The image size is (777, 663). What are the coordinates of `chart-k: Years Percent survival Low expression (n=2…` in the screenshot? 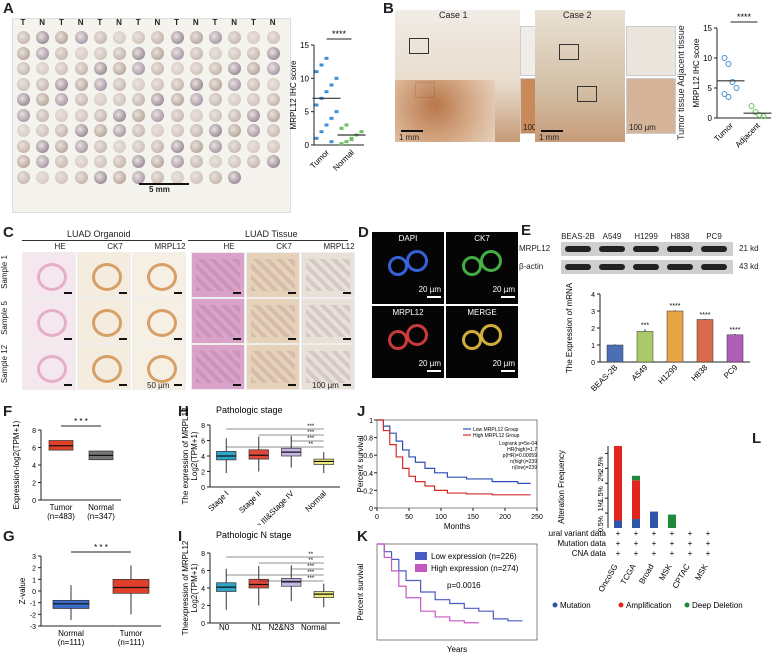 It's located at (447, 598).